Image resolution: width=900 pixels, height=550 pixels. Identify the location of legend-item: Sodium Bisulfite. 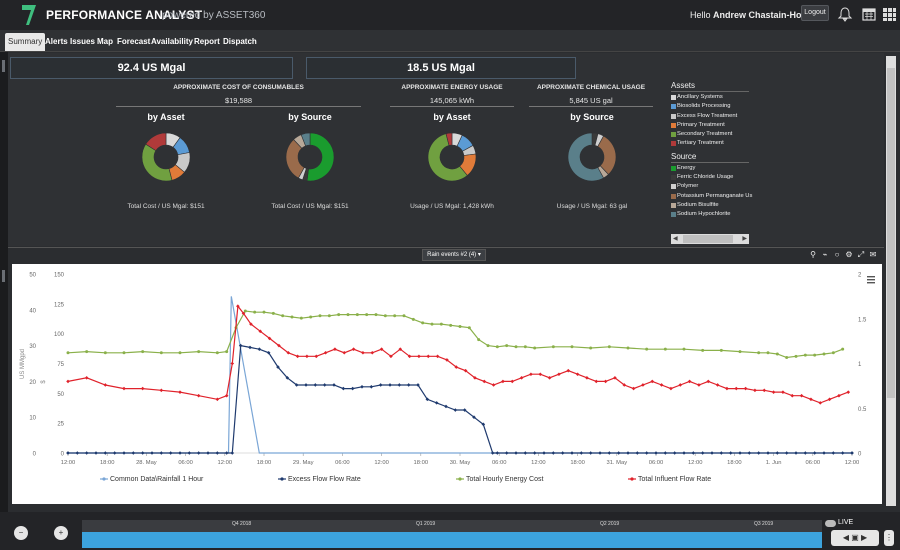
(717, 205).